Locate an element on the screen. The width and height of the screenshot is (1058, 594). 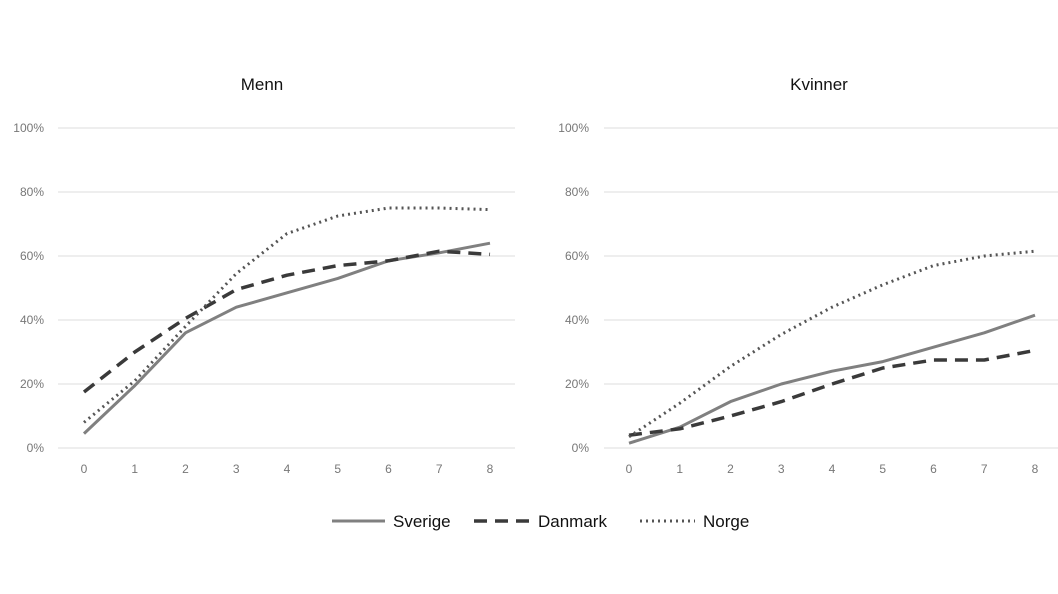
chart-title: Kvinner is located at coordinates (819, 84).